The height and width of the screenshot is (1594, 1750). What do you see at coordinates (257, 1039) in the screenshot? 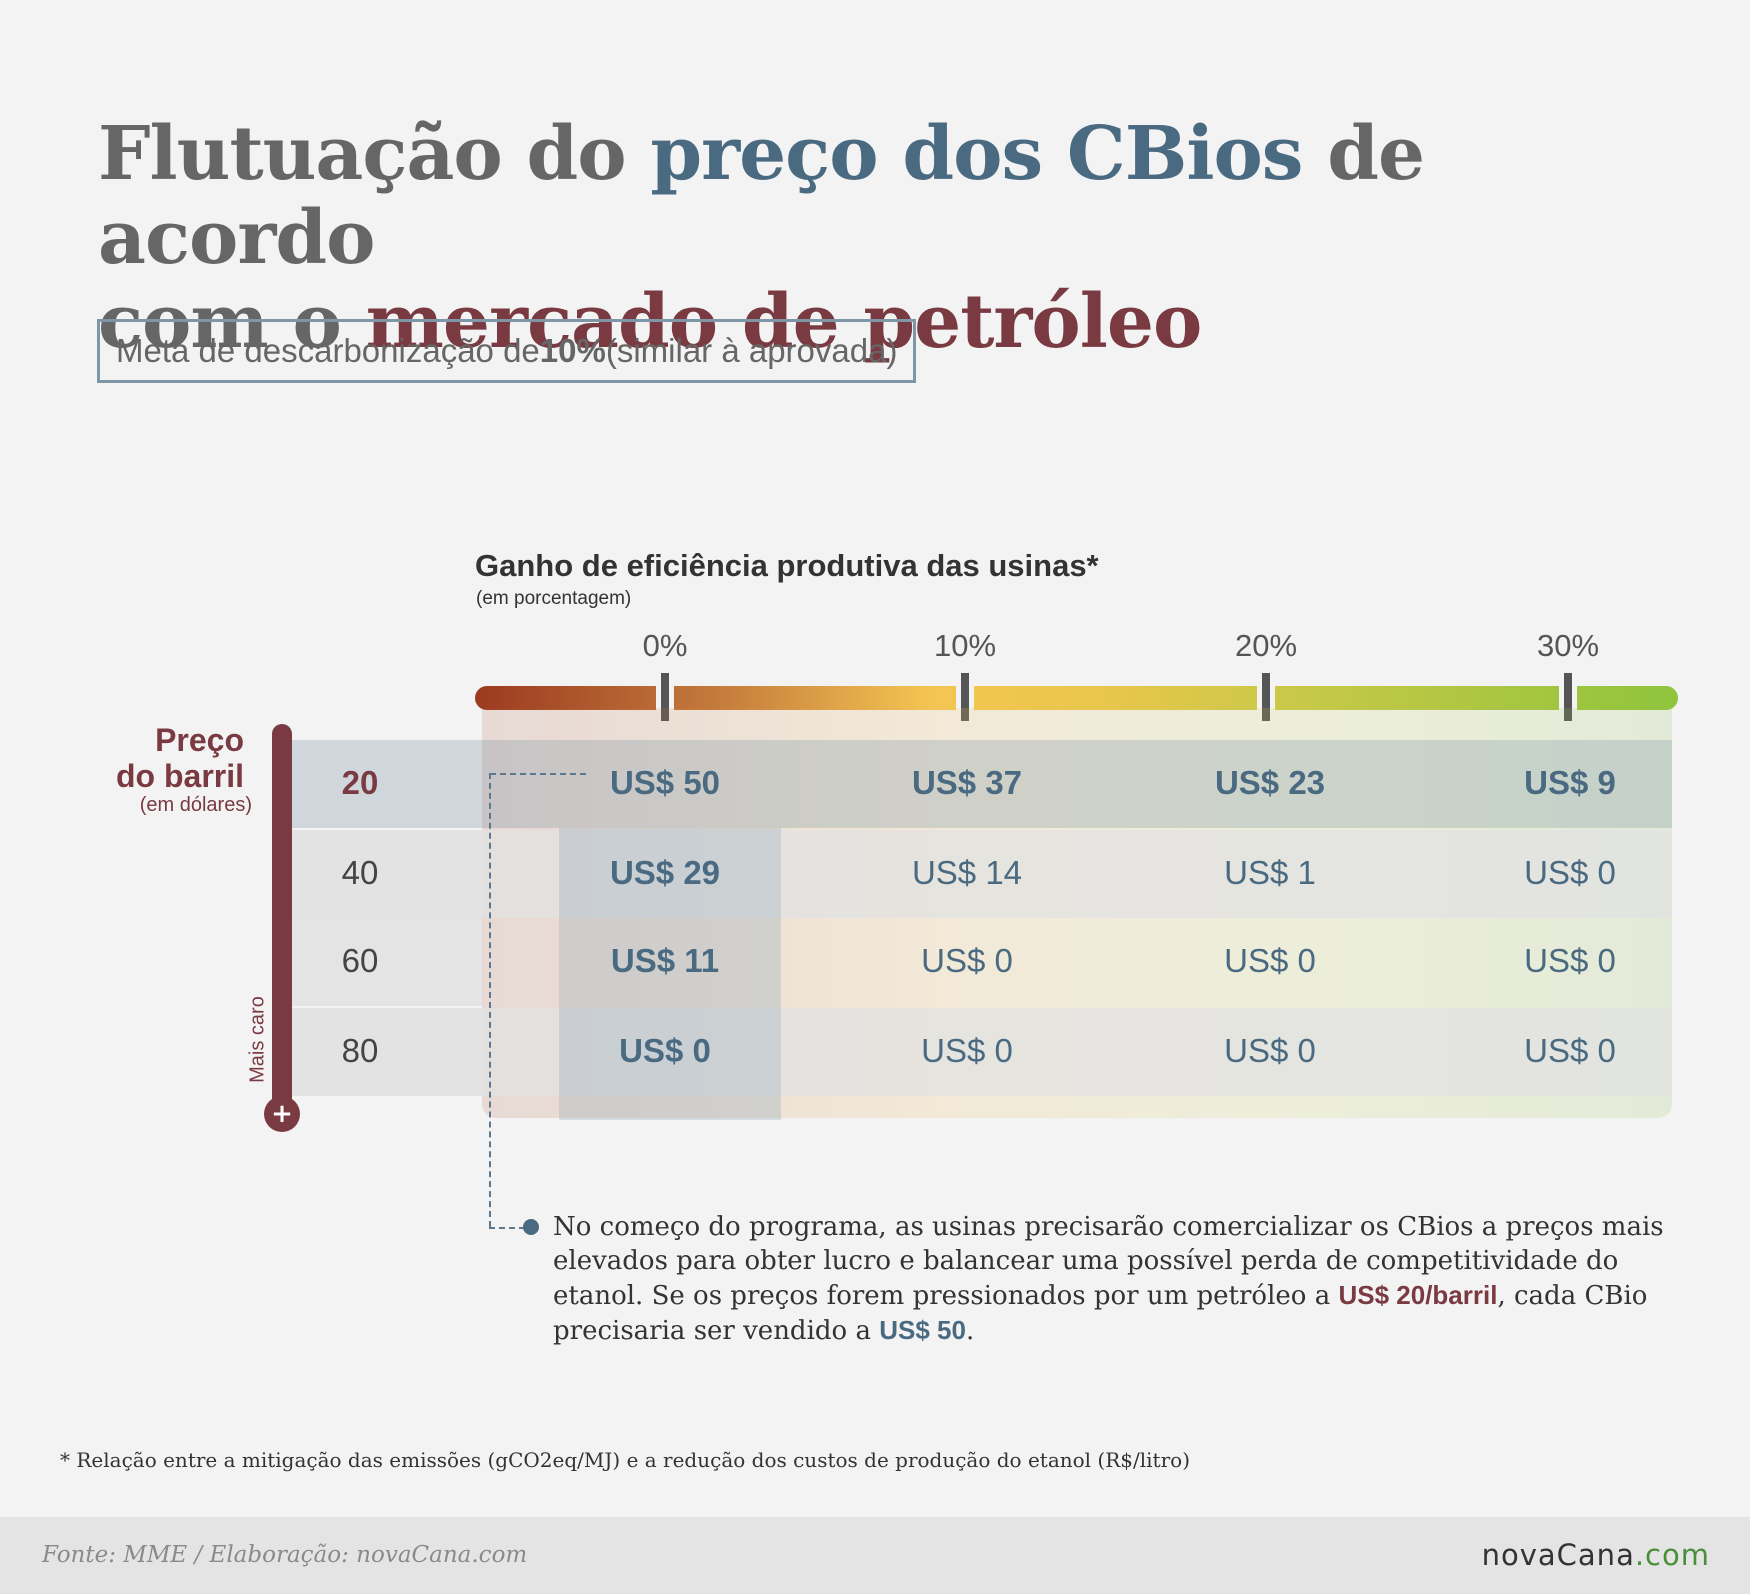
I see `price-arrow-label: Mais caro` at bounding box center [257, 1039].